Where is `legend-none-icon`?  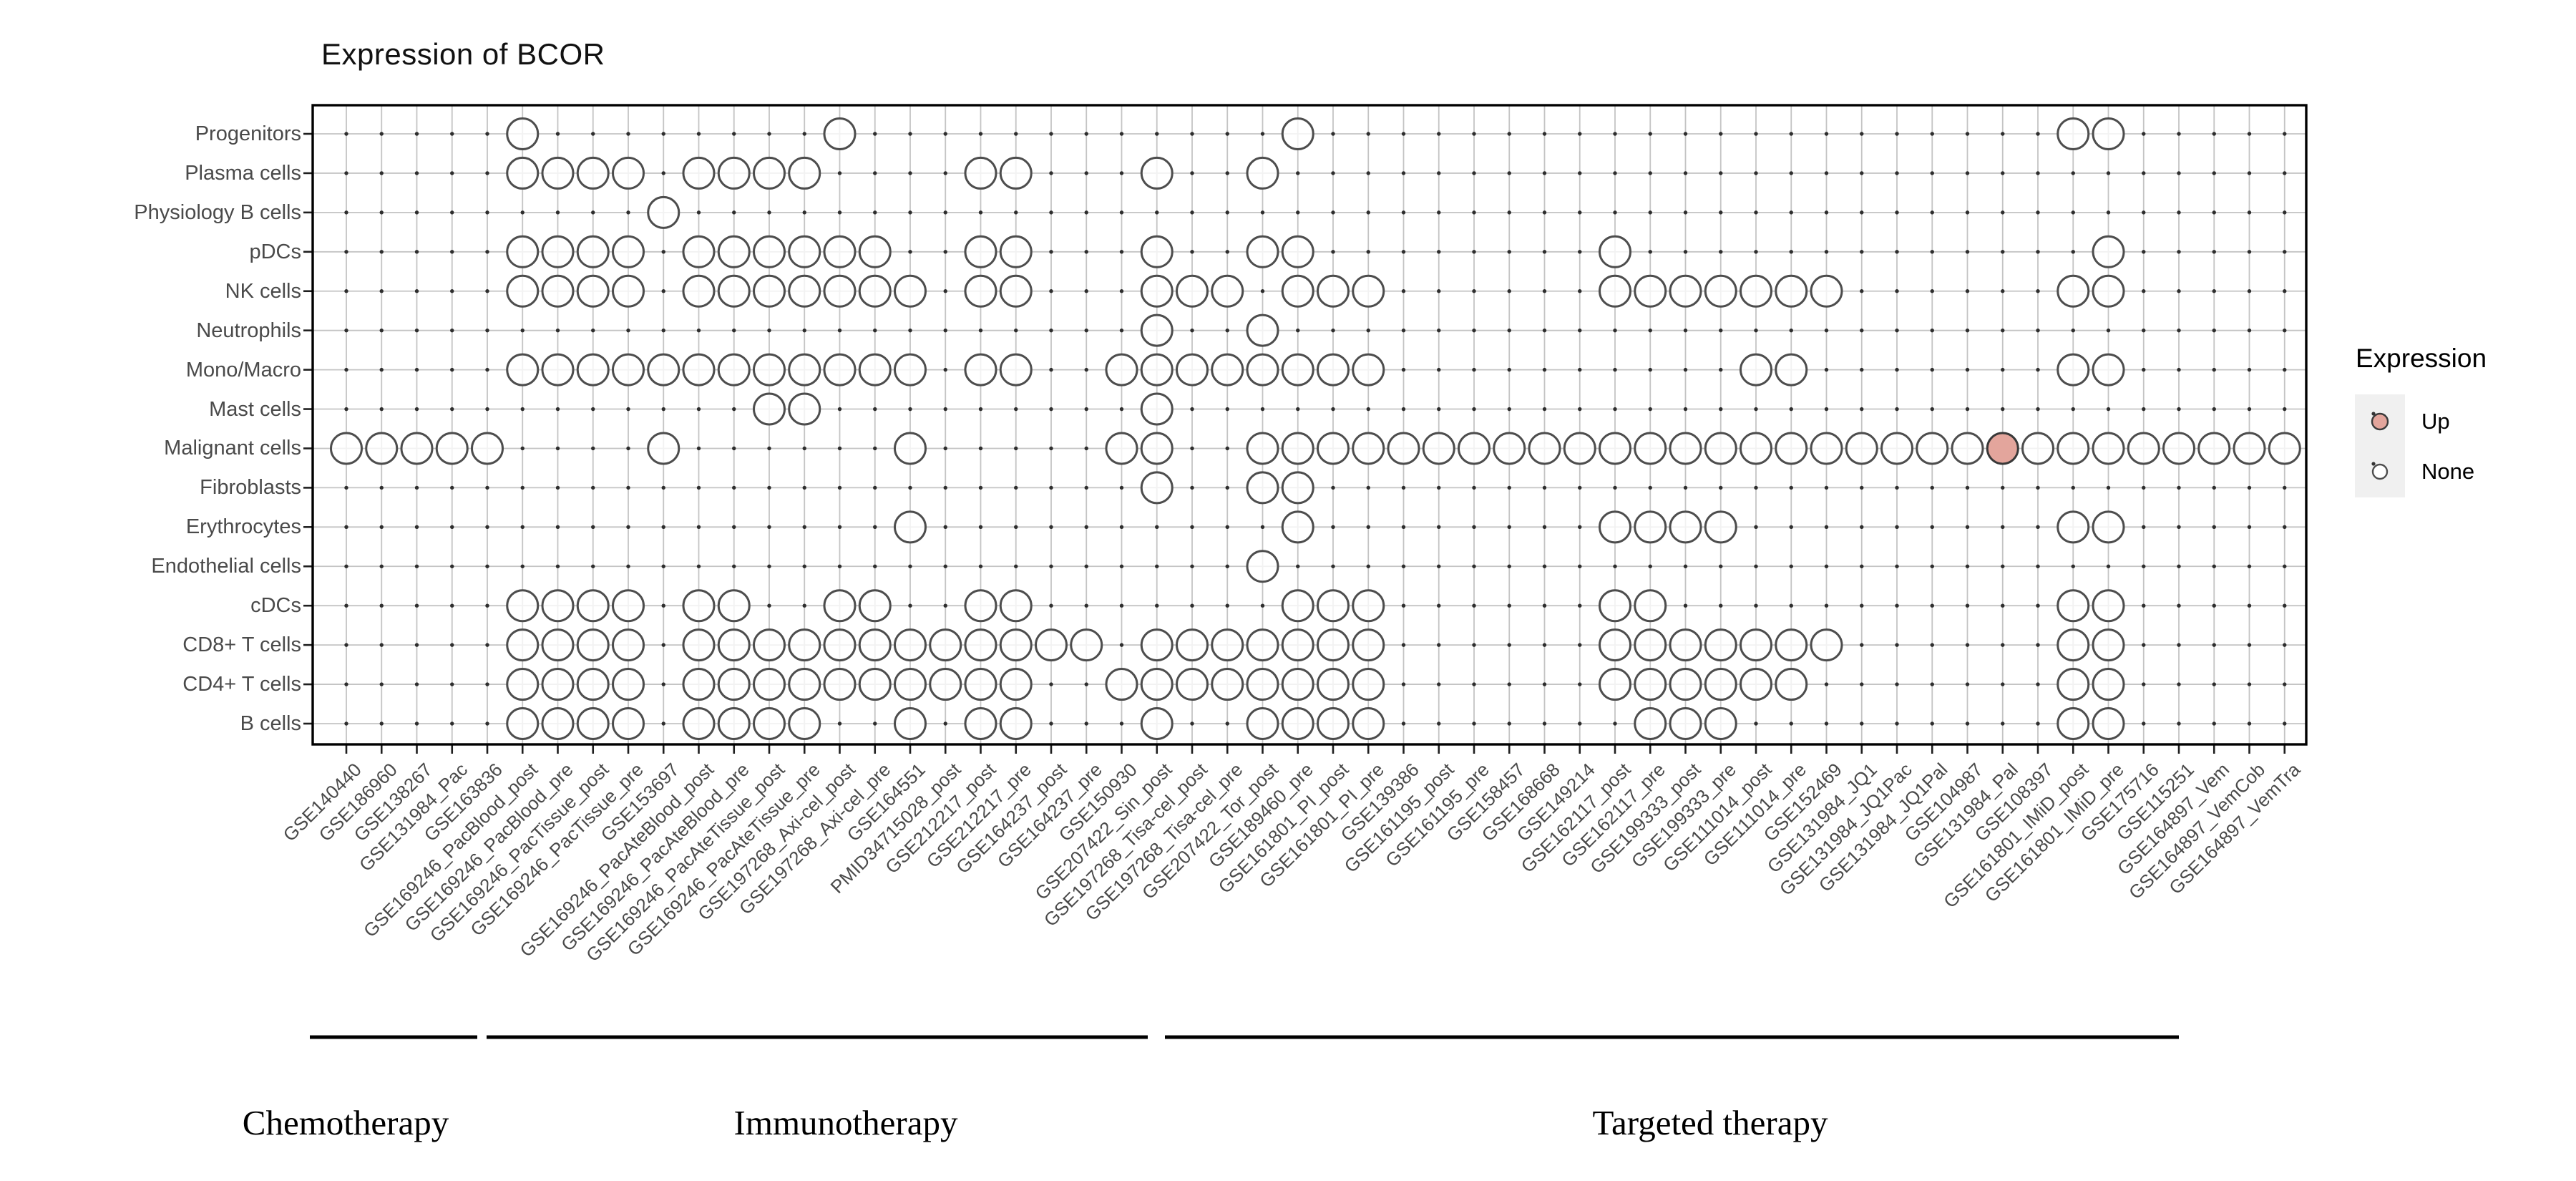 legend-none-icon is located at coordinates (2380, 471).